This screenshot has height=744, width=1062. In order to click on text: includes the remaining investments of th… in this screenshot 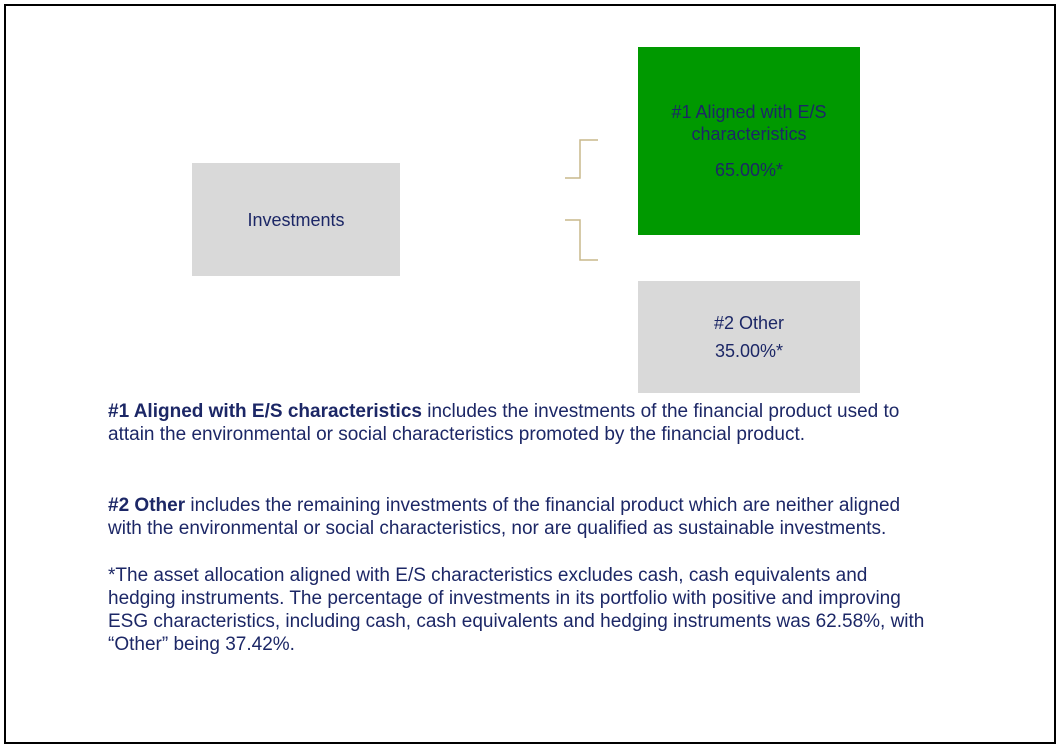, I will do `click(504, 517)`.